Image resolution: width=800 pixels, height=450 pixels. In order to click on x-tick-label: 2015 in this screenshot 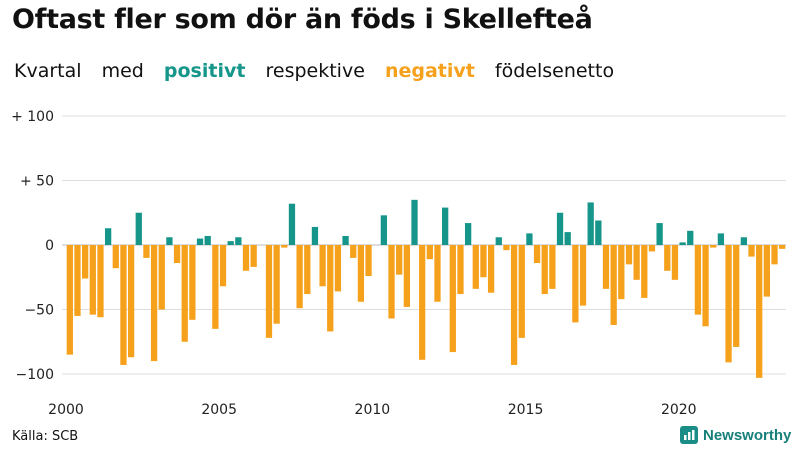, I will do `click(526, 410)`.